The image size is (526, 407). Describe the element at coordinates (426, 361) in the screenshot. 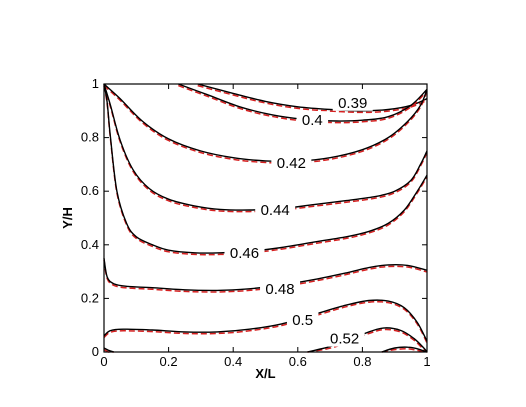

I see `x-tick-label: 1` at that location.